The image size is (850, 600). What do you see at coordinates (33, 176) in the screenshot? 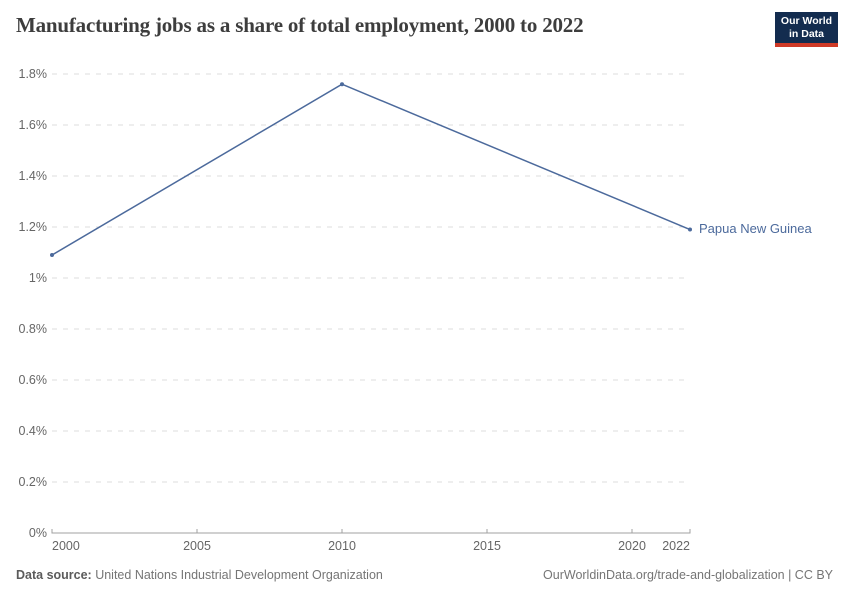
I see `y-tick-label: 1.4%` at bounding box center [33, 176].